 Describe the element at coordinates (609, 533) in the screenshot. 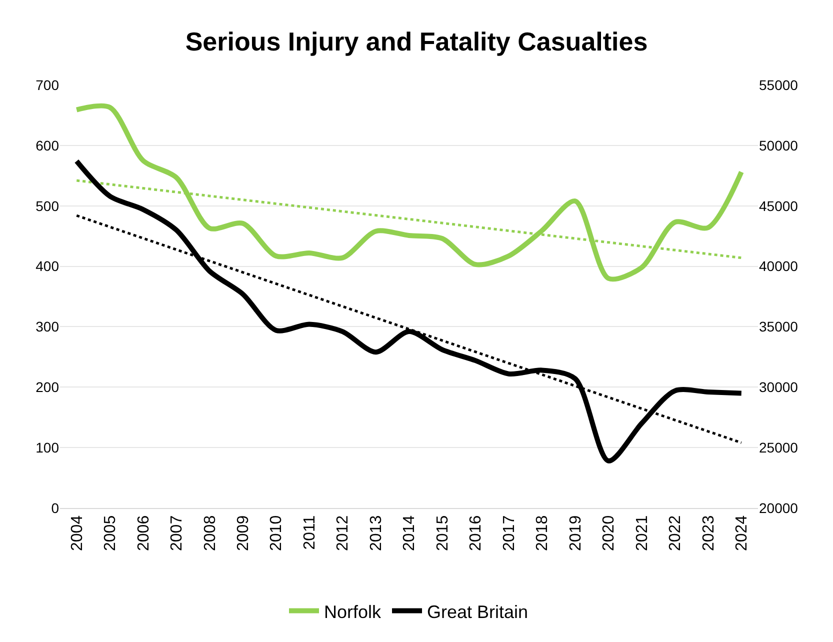

I see `x-tick-label: 2020` at that location.